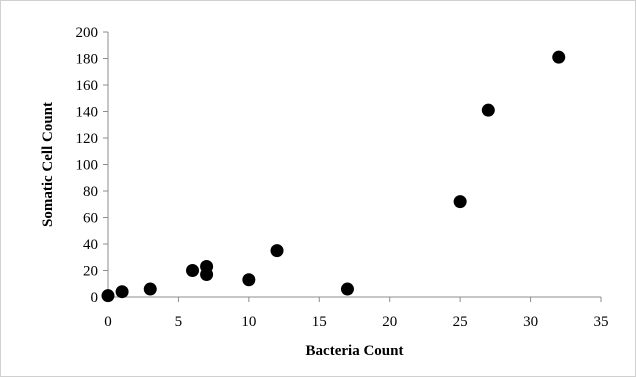 This screenshot has width=636, height=377. What do you see at coordinates (90, 192) in the screenshot?
I see `y-tick-label: 80` at bounding box center [90, 192].